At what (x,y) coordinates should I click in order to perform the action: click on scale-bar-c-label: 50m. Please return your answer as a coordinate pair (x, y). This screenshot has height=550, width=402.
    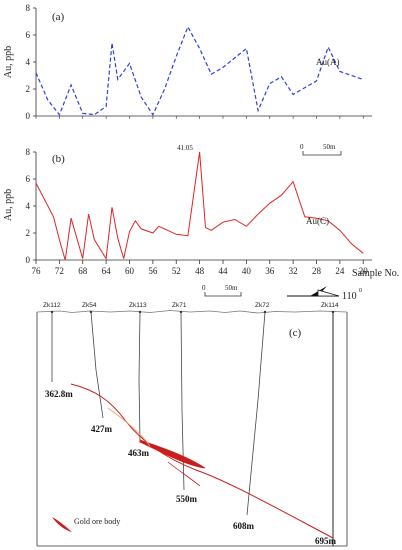
    Looking at the image, I should click on (231, 288).